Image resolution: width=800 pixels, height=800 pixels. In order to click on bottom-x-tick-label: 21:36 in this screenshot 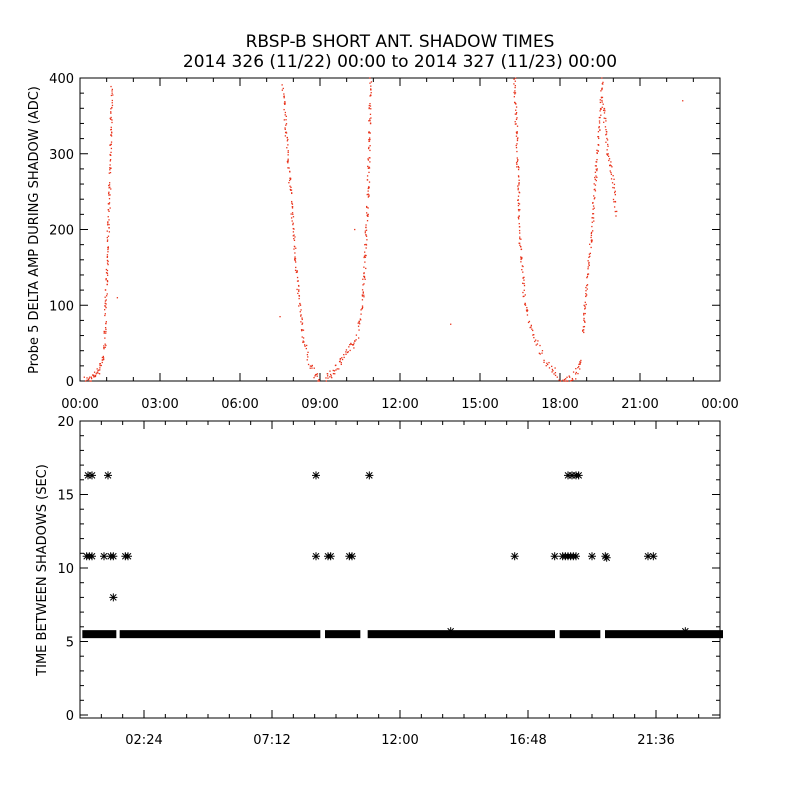, I will do `click(655, 740)`.